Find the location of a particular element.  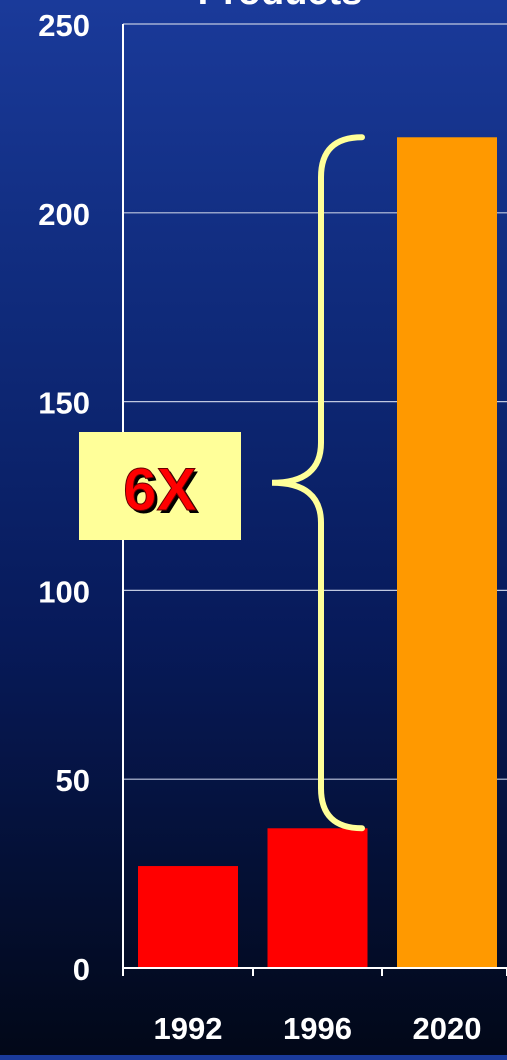

x-tick-label: 2020 is located at coordinates (447, 1028).